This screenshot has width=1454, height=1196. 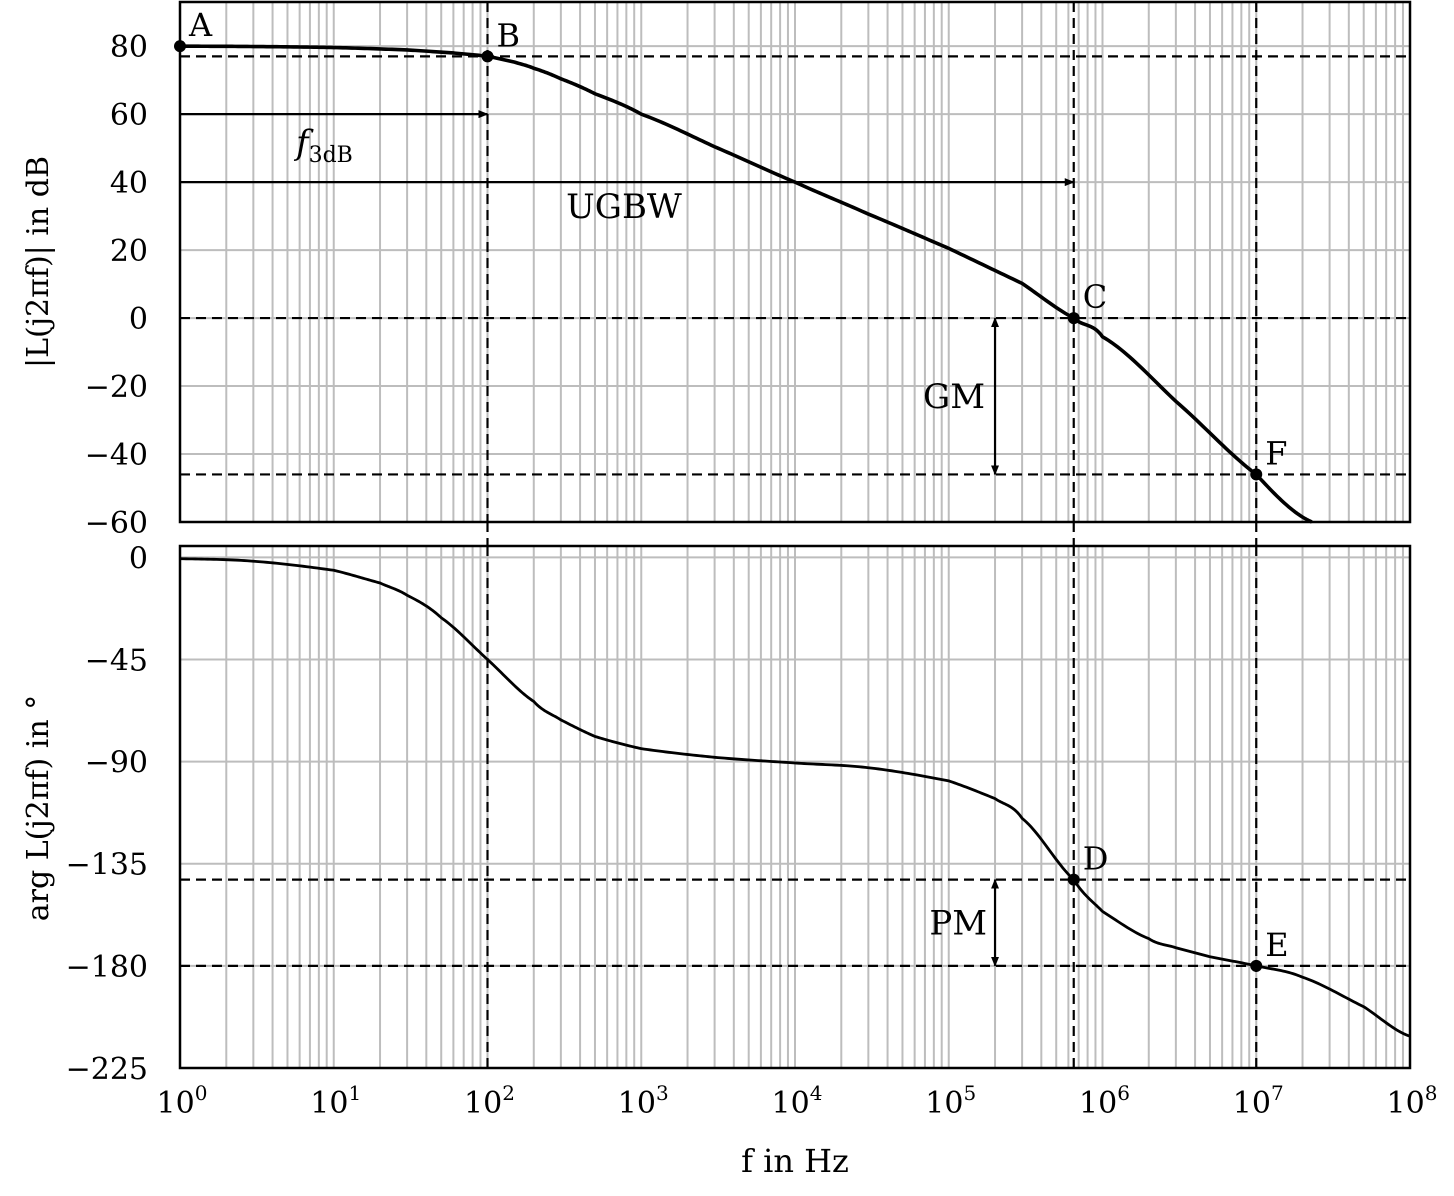 I want to click on y-tick-label: −60, so click(x=116, y=523).